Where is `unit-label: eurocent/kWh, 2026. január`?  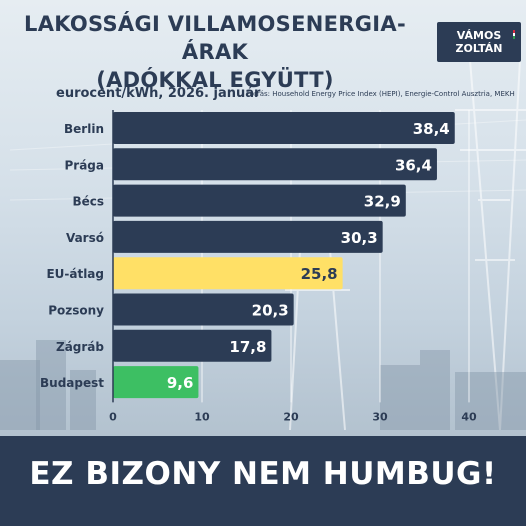
unit-label: eurocent/kWh, 2026. január is located at coordinates (158, 93).